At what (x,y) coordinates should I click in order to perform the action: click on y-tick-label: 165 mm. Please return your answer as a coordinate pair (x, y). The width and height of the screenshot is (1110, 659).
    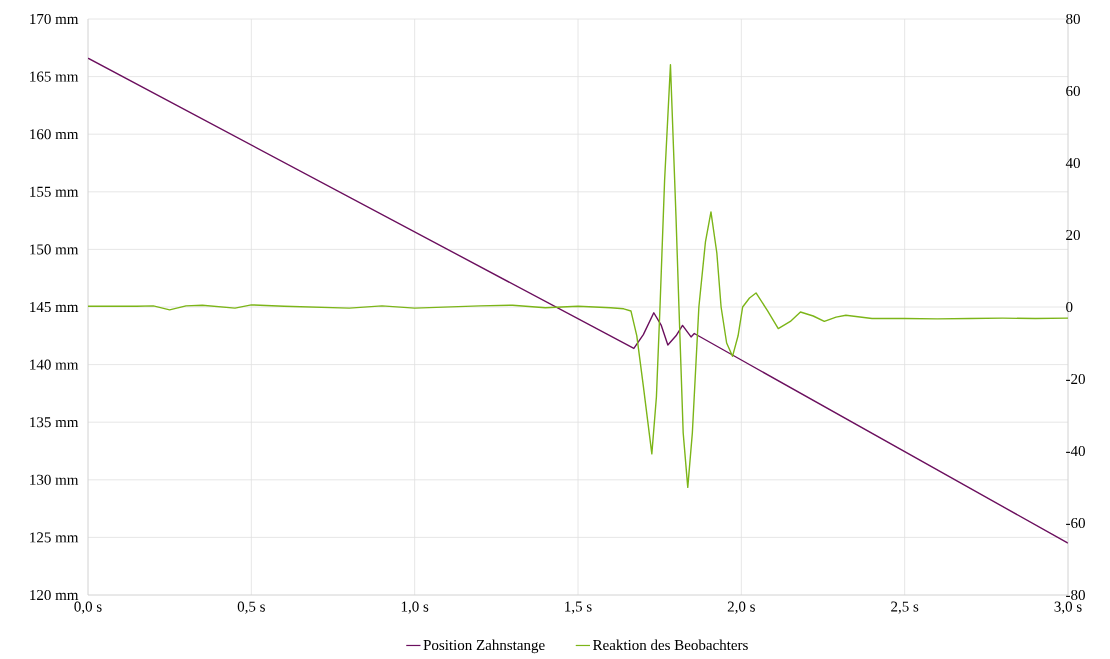
    Looking at the image, I should click on (54, 76).